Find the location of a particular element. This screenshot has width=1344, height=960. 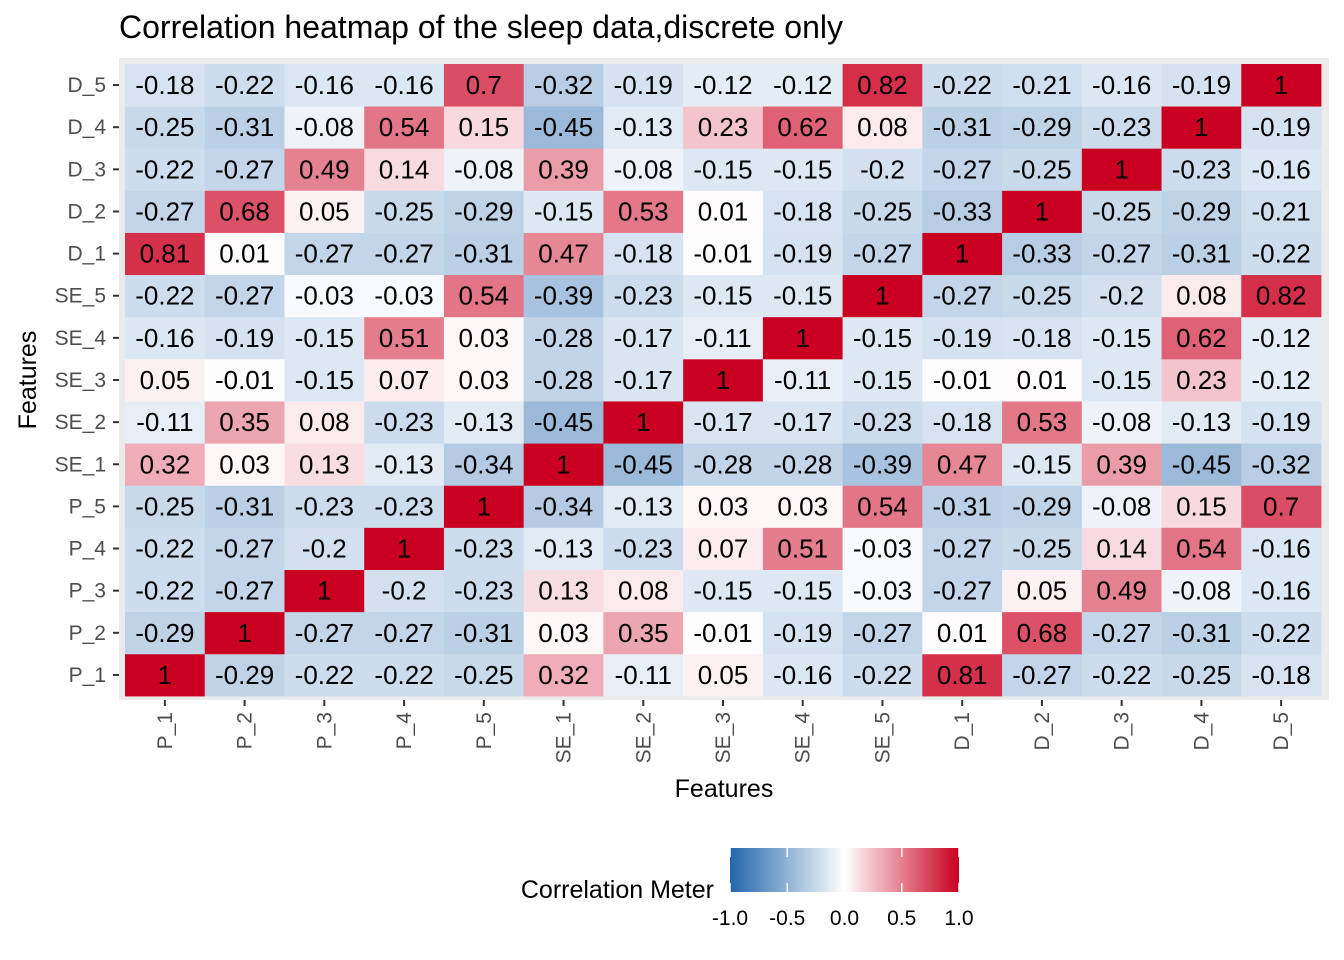

cell-value-label: -0.12 is located at coordinates (802, 85).